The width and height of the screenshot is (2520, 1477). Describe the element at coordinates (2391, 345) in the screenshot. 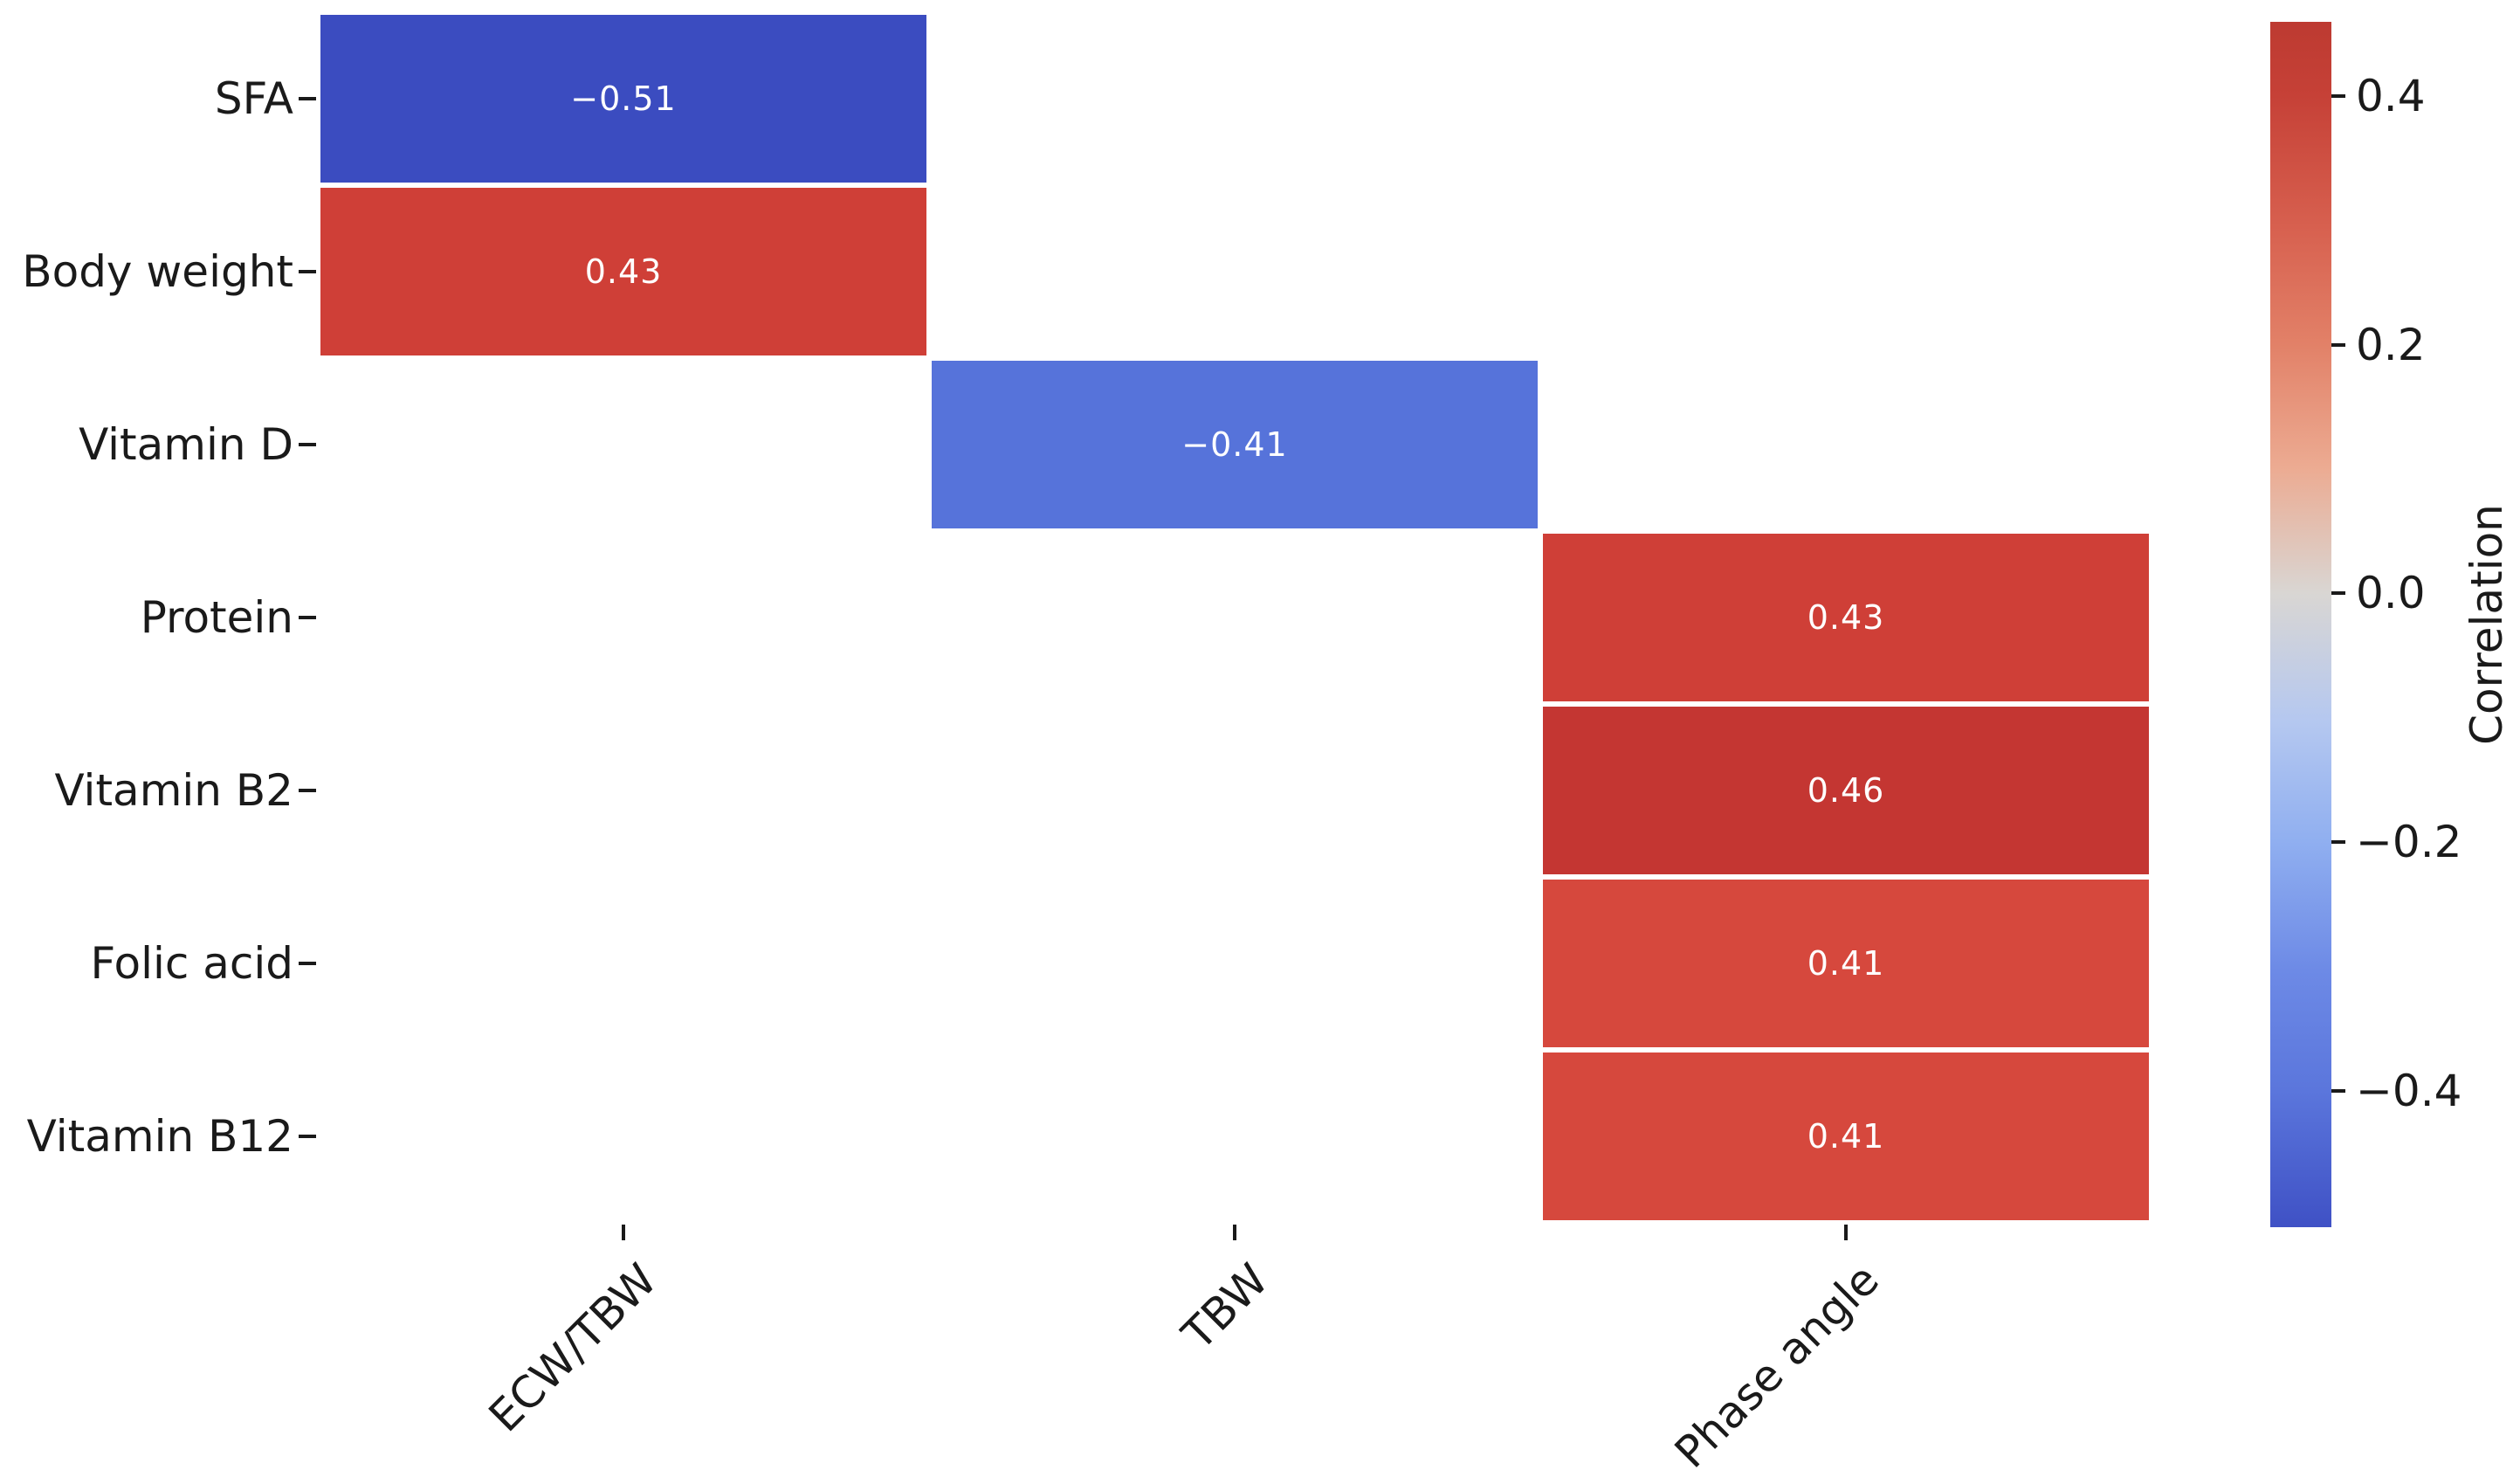

I see `colorbar-tick-label: 0.2` at that location.